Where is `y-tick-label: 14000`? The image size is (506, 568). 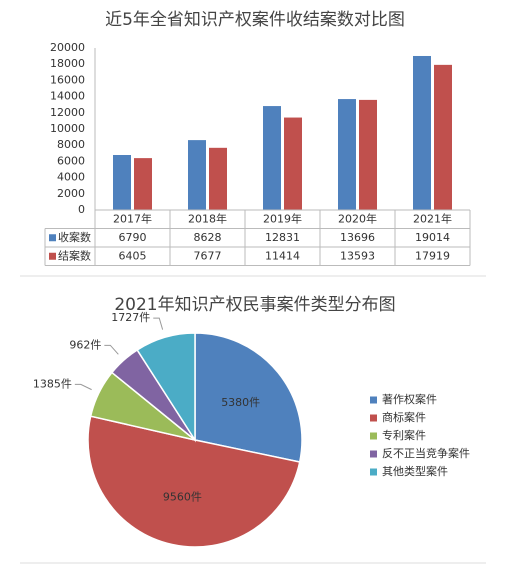 y-tick-label: 14000 is located at coordinates (67, 96).